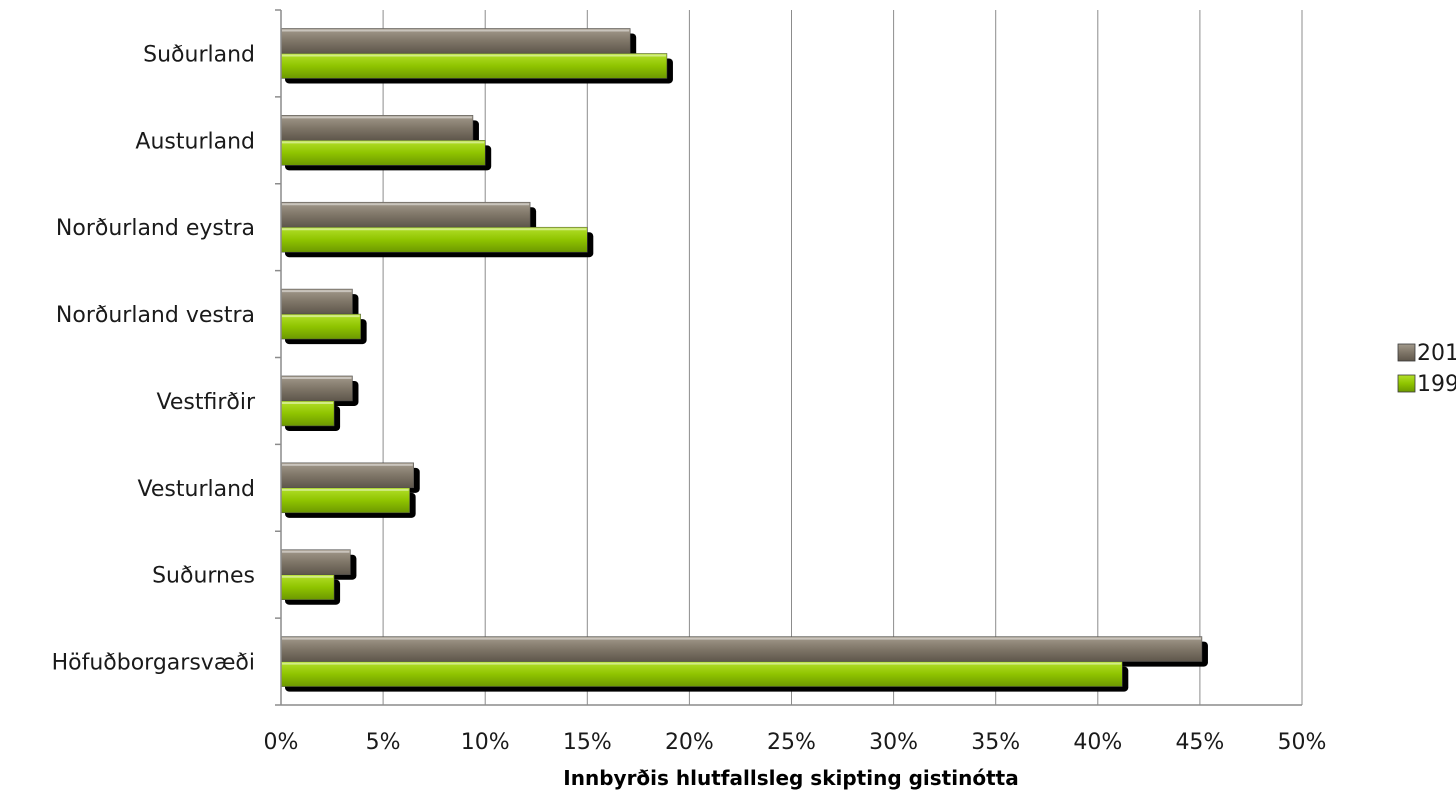  I want to click on category-label: Norðurland eystra, so click(155, 228).